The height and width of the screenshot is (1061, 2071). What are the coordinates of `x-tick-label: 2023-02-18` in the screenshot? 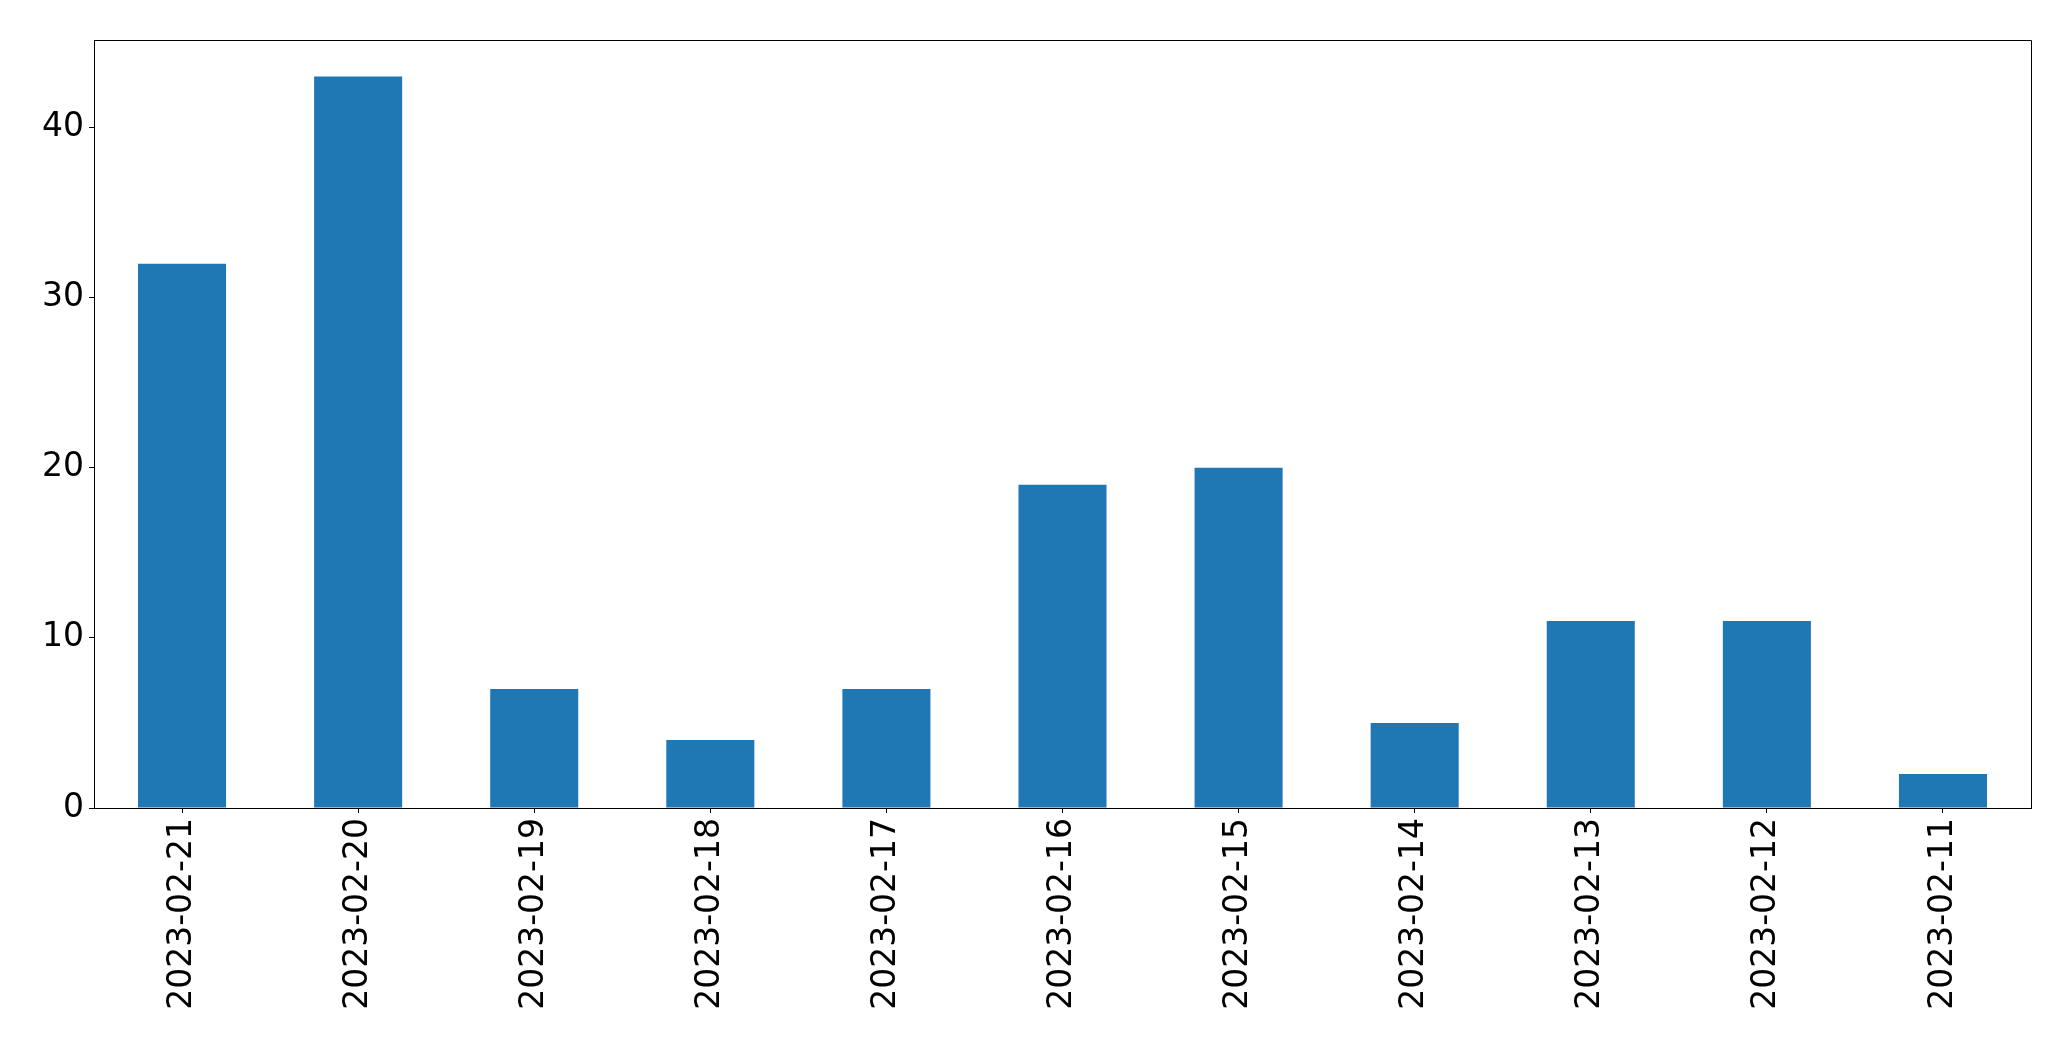 It's located at (707, 914).